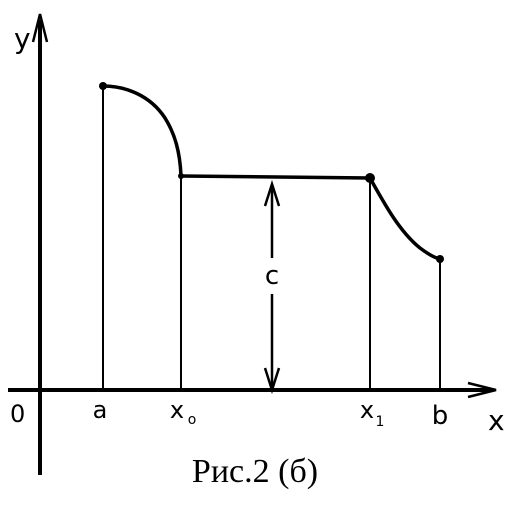 The image size is (530, 506). I want to click on origin-label: 0, so click(17, 414).